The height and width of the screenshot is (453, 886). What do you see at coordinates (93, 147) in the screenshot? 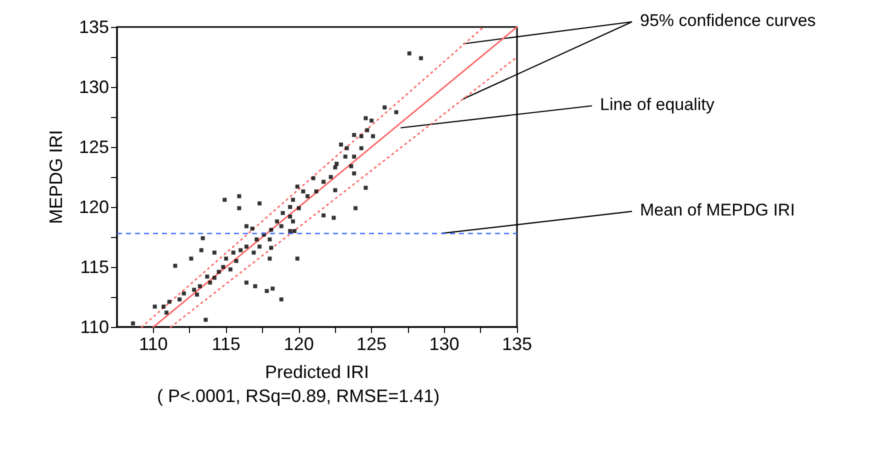
I see `y-tick-label: 125` at bounding box center [93, 147].